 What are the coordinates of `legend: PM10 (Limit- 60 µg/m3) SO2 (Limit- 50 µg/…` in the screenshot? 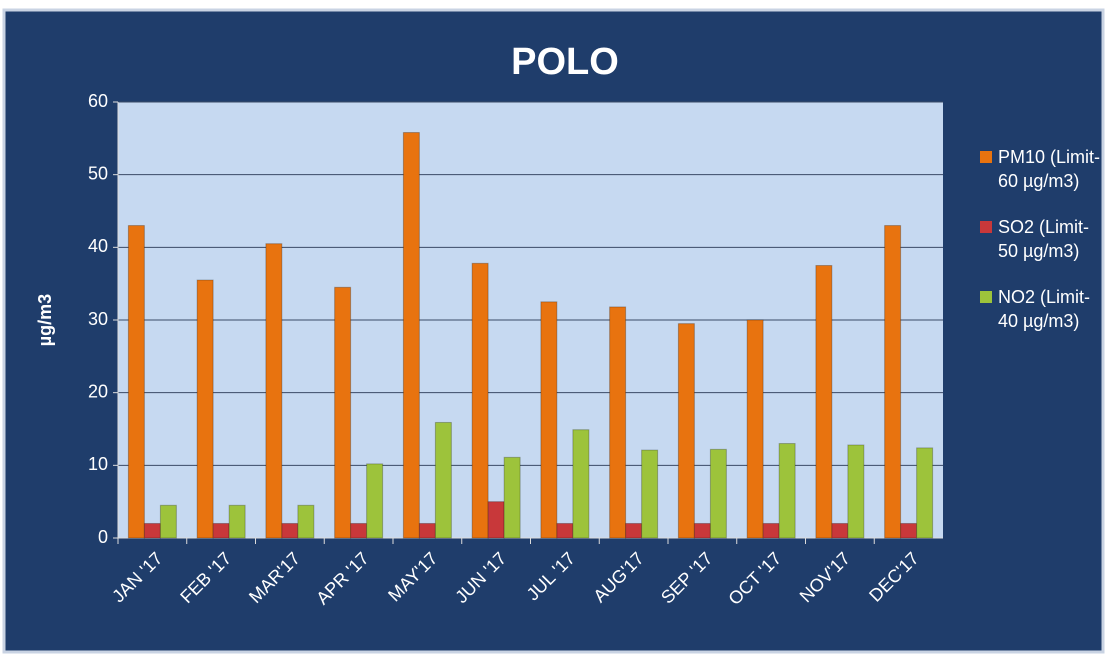 It's located at (1040, 250).